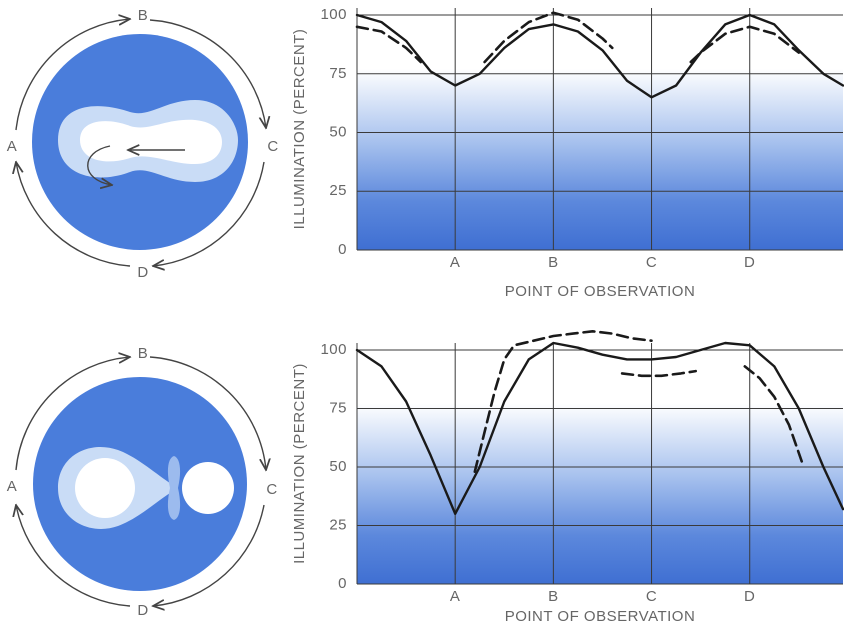 This screenshot has width=844, height=634. What do you see at coordinates (142, 482) in the screenshot?
I see `diagram-bottom: A B C D` at bounding box center [142, 482].